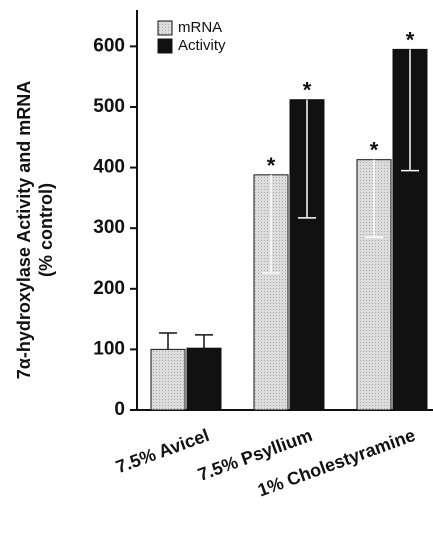  What do you see at coordinates (200, 27) in the screenshot?
I see `legend-label: mRNA` at bounding box center [200, 27].